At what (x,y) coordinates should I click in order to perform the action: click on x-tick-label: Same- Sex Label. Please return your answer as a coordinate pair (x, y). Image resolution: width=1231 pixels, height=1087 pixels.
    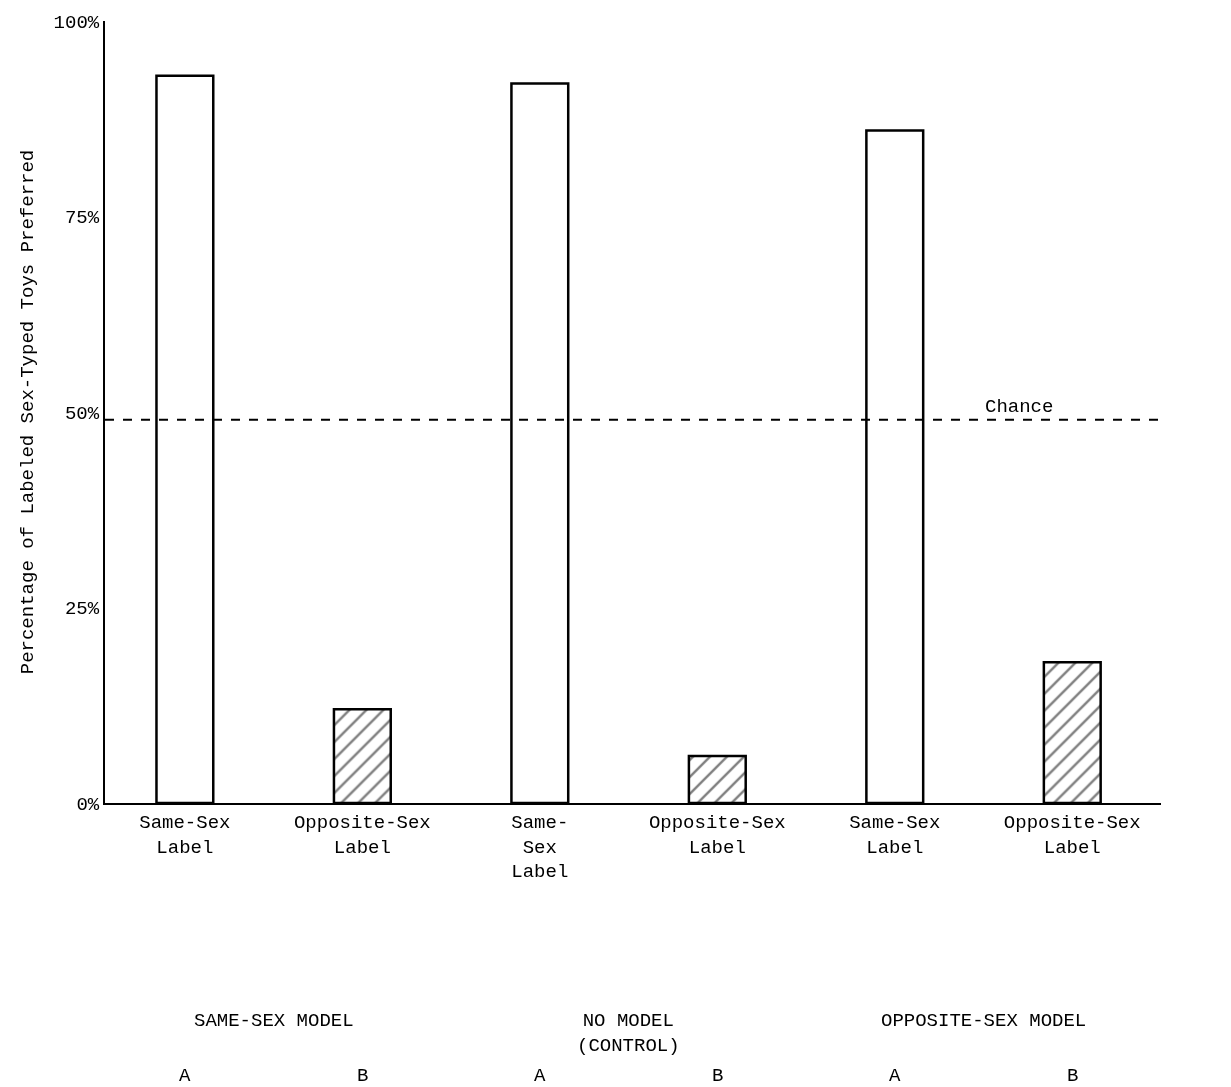
    Looking at the image, I should click on (540, 847).